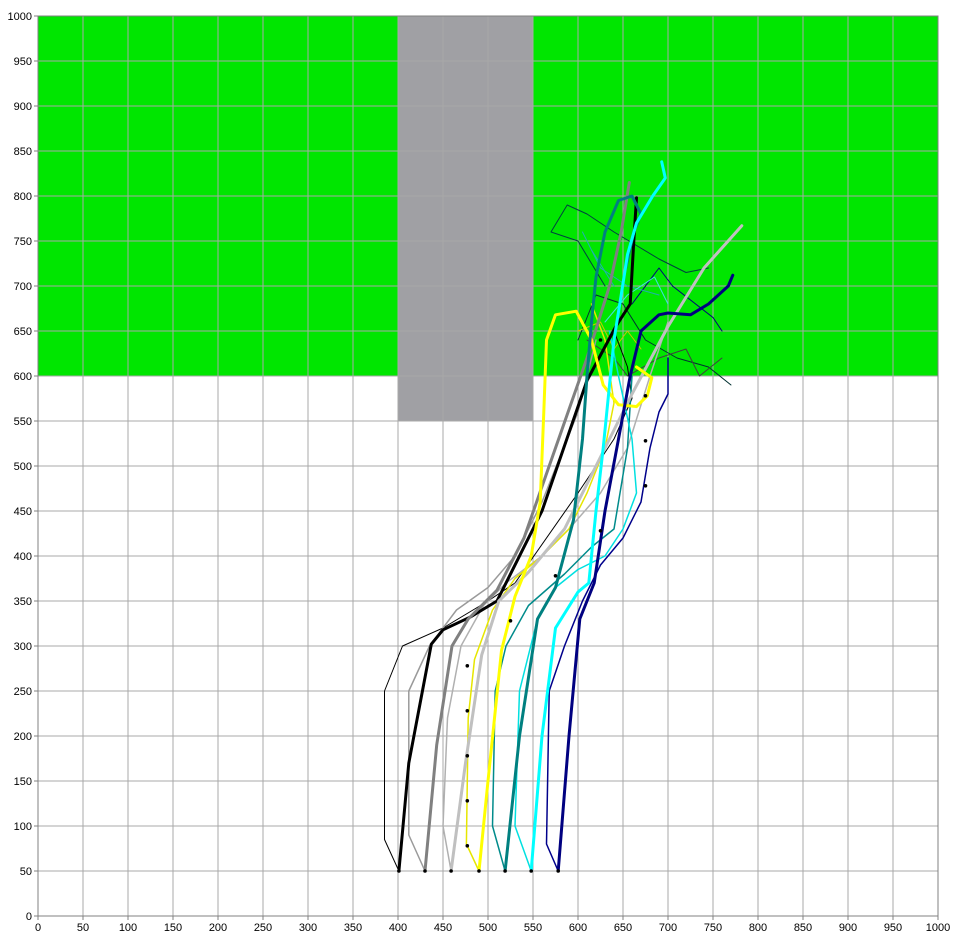  I want to click on x-tick-label: 500, so click(488, 928).